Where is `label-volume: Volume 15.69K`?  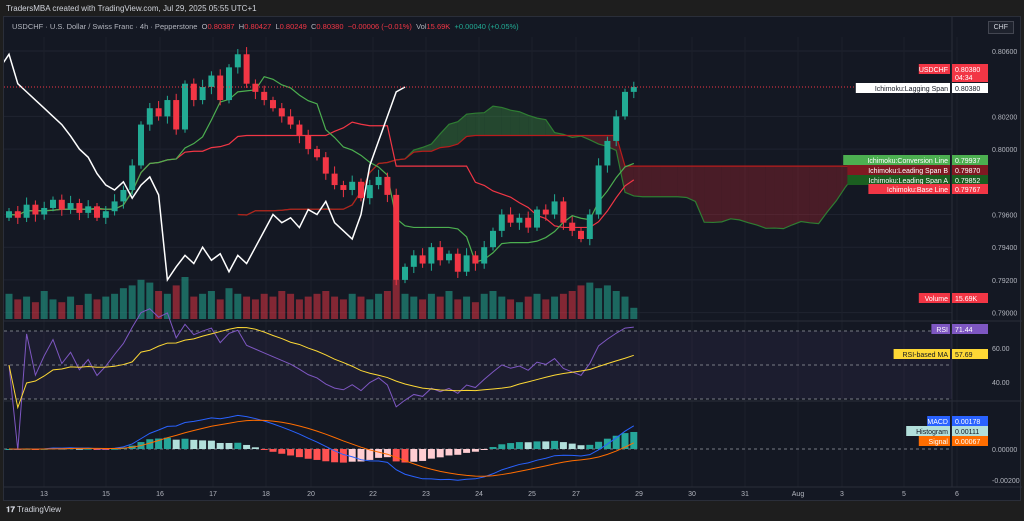
label-volume: Volume 15.69K is located at coordinates (953, 298).